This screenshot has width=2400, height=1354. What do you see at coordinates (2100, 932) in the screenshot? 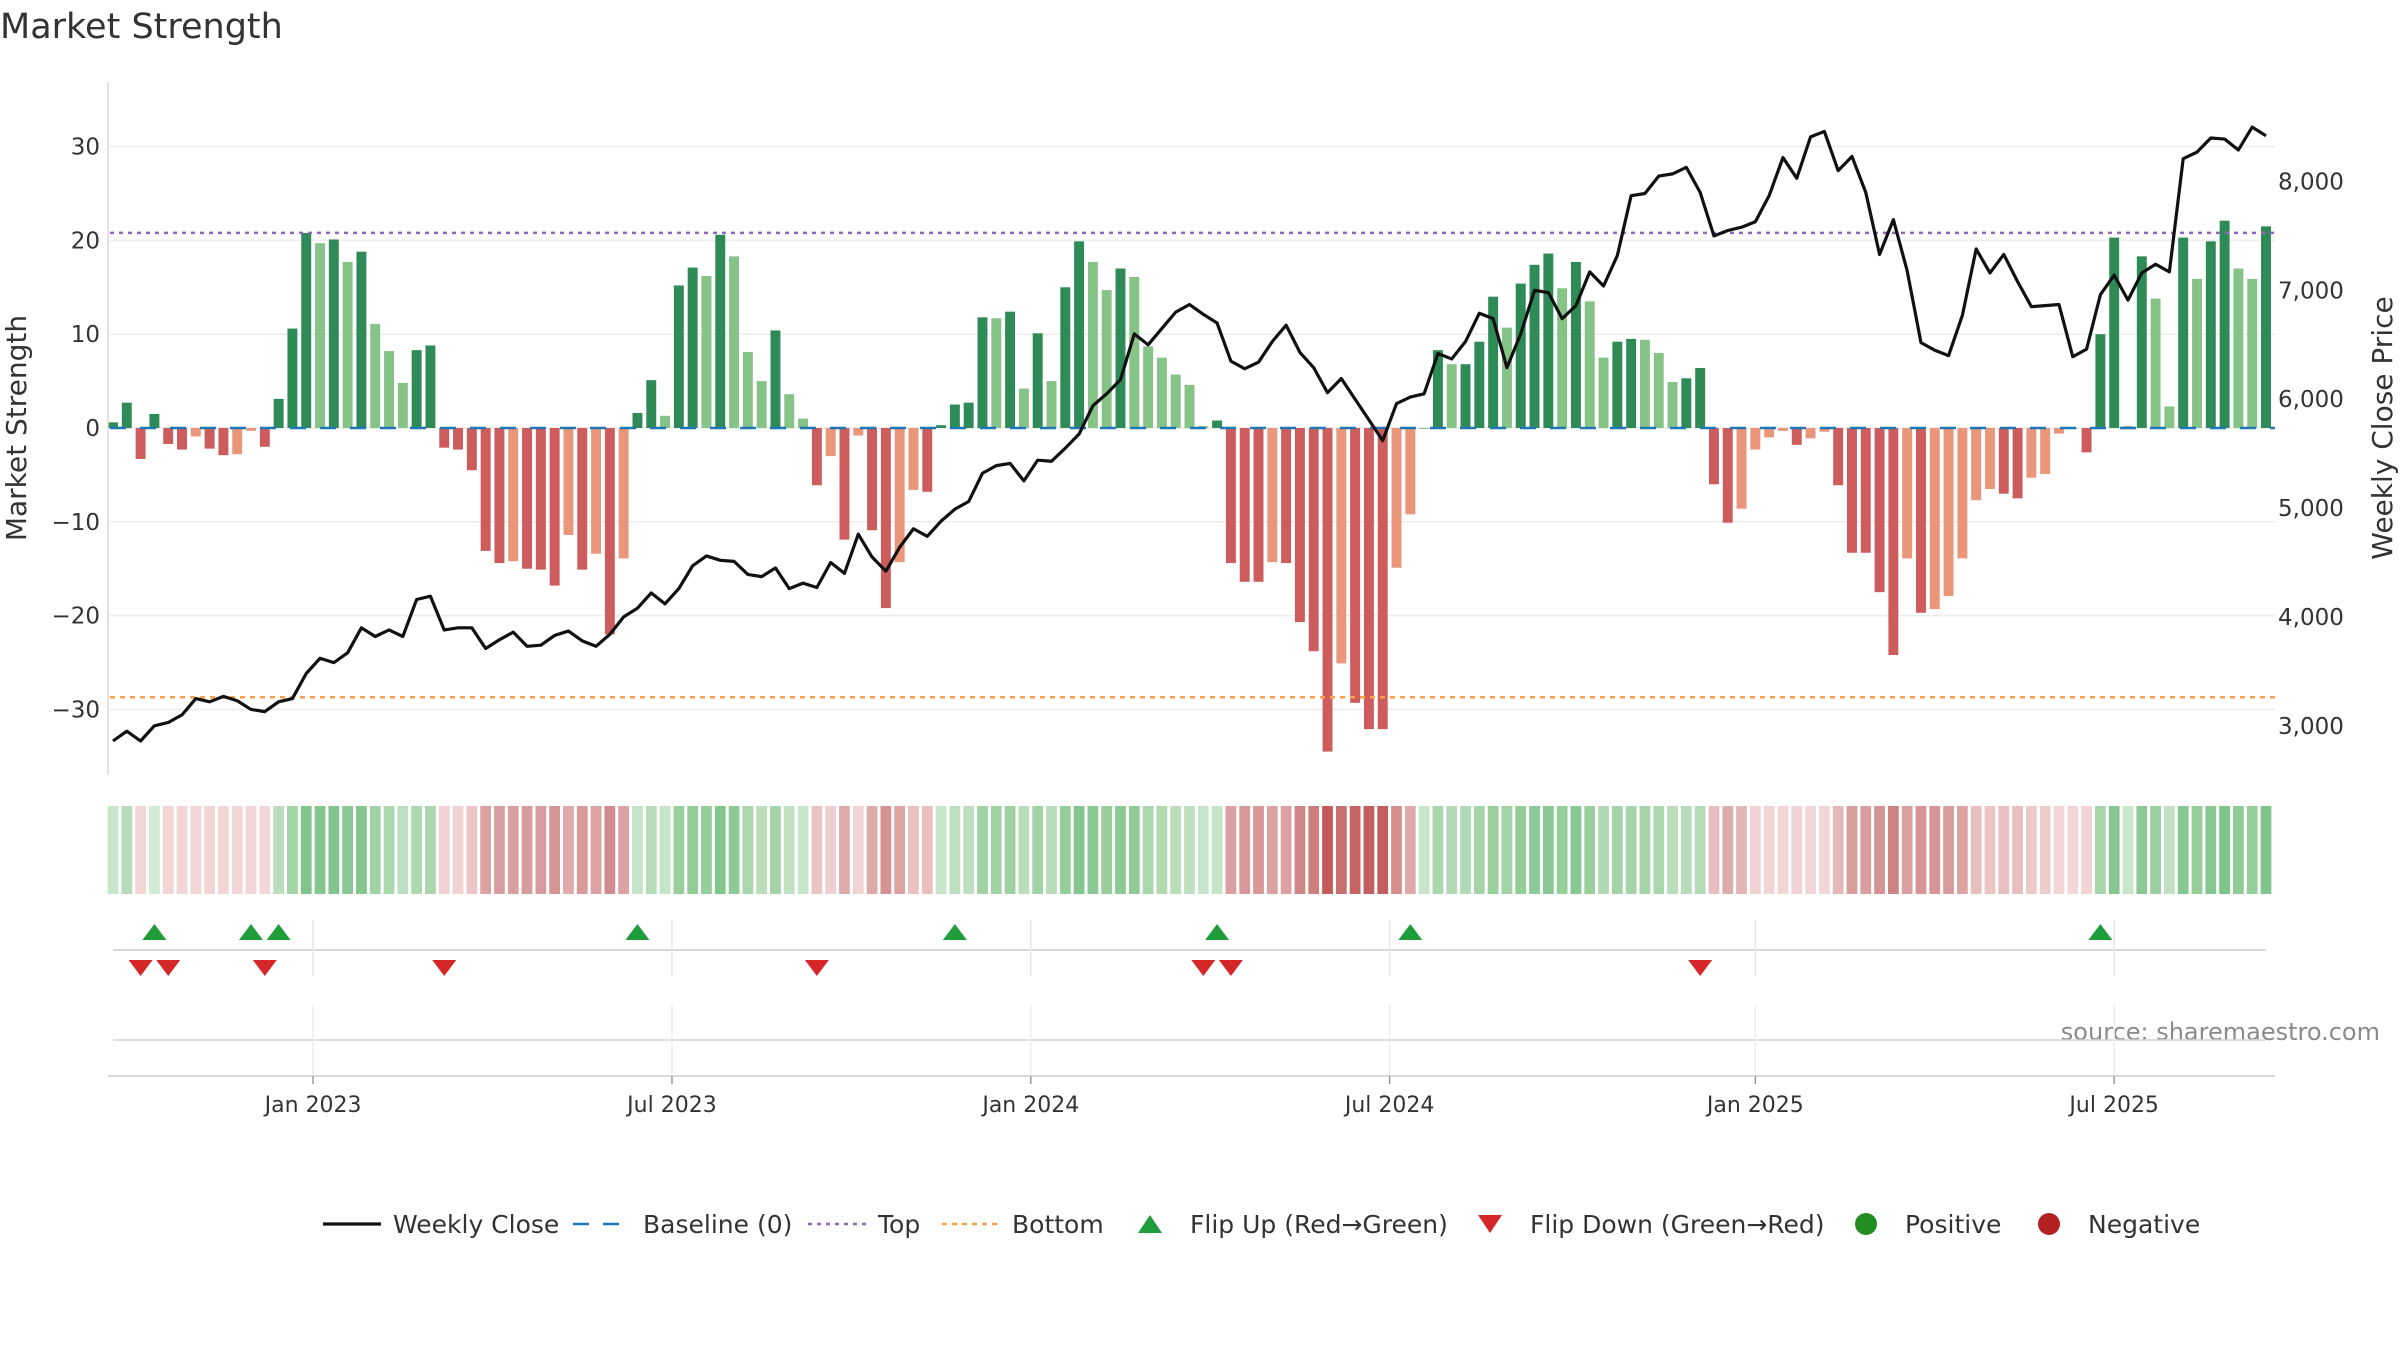
I see `flip-up-marker` at bounding box center [2100, 932].